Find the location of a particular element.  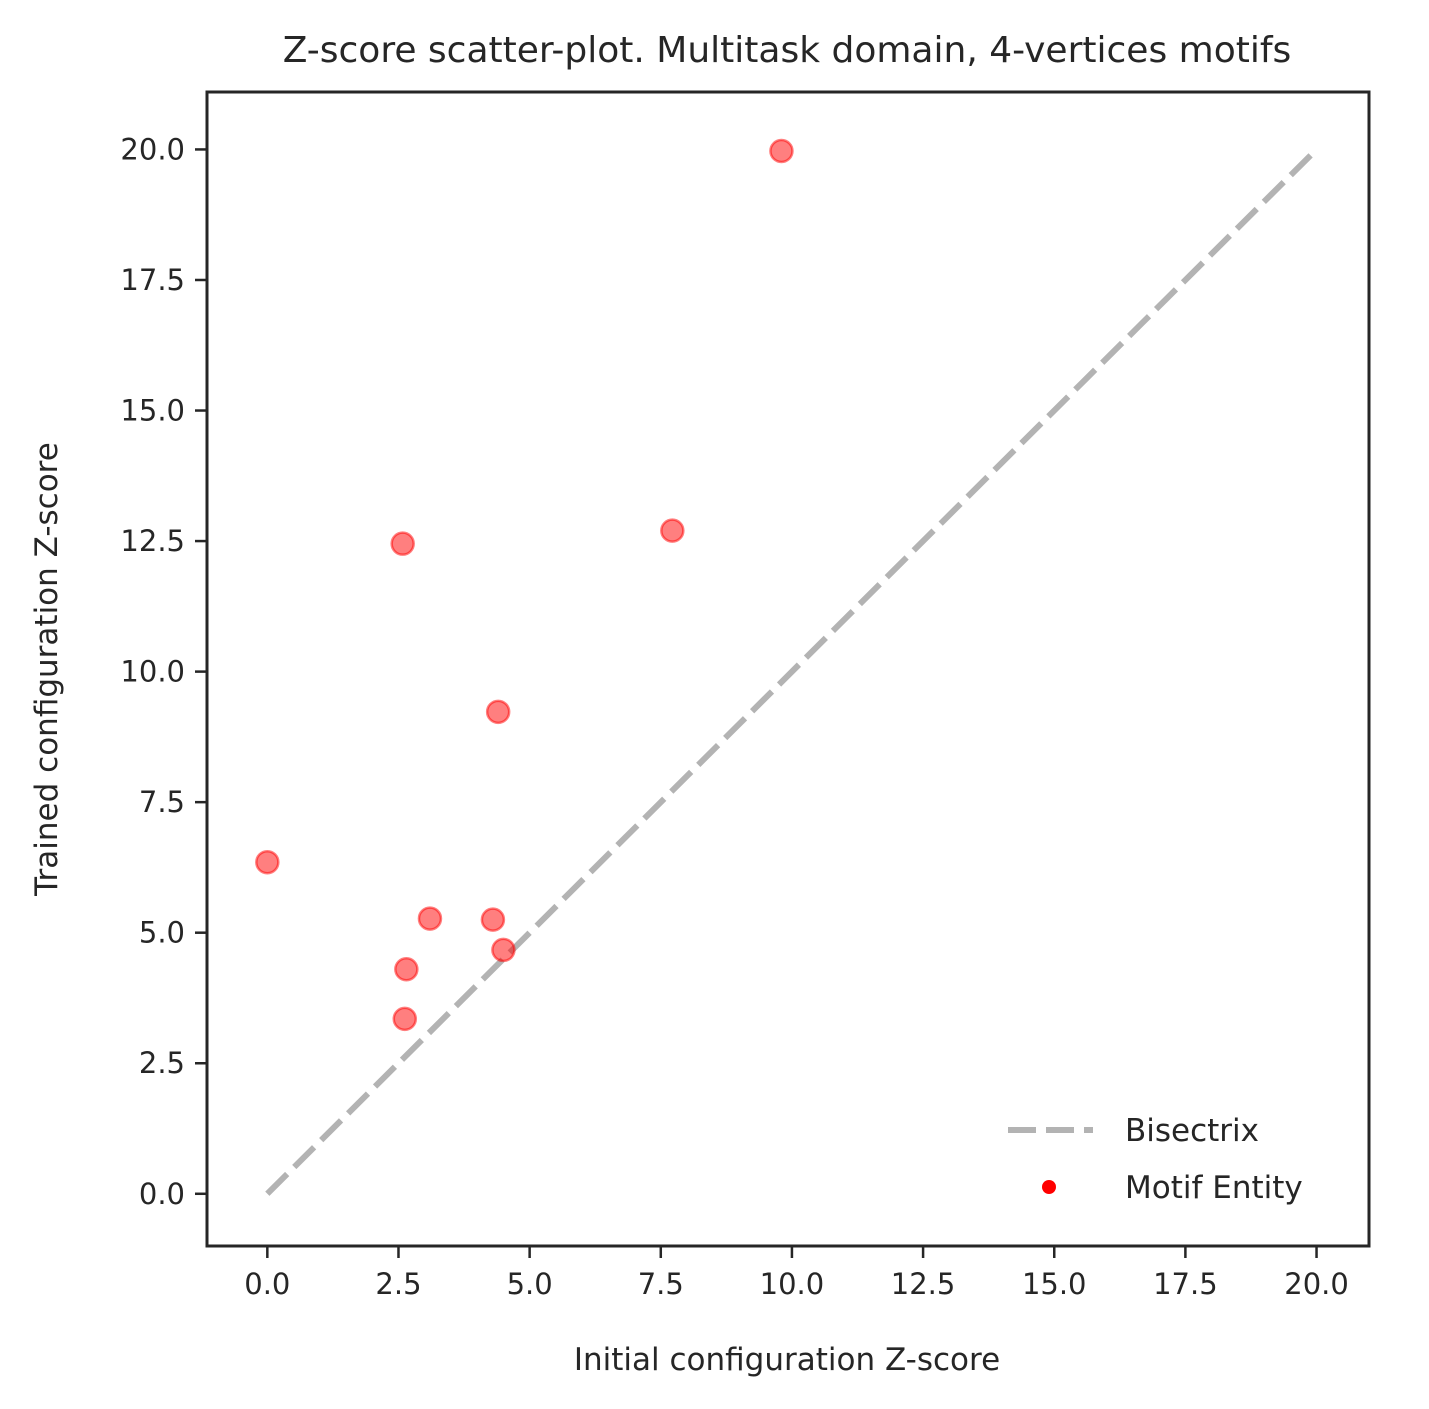

legend-motif-entity-swatch is located at coordinates (1049, 1187).